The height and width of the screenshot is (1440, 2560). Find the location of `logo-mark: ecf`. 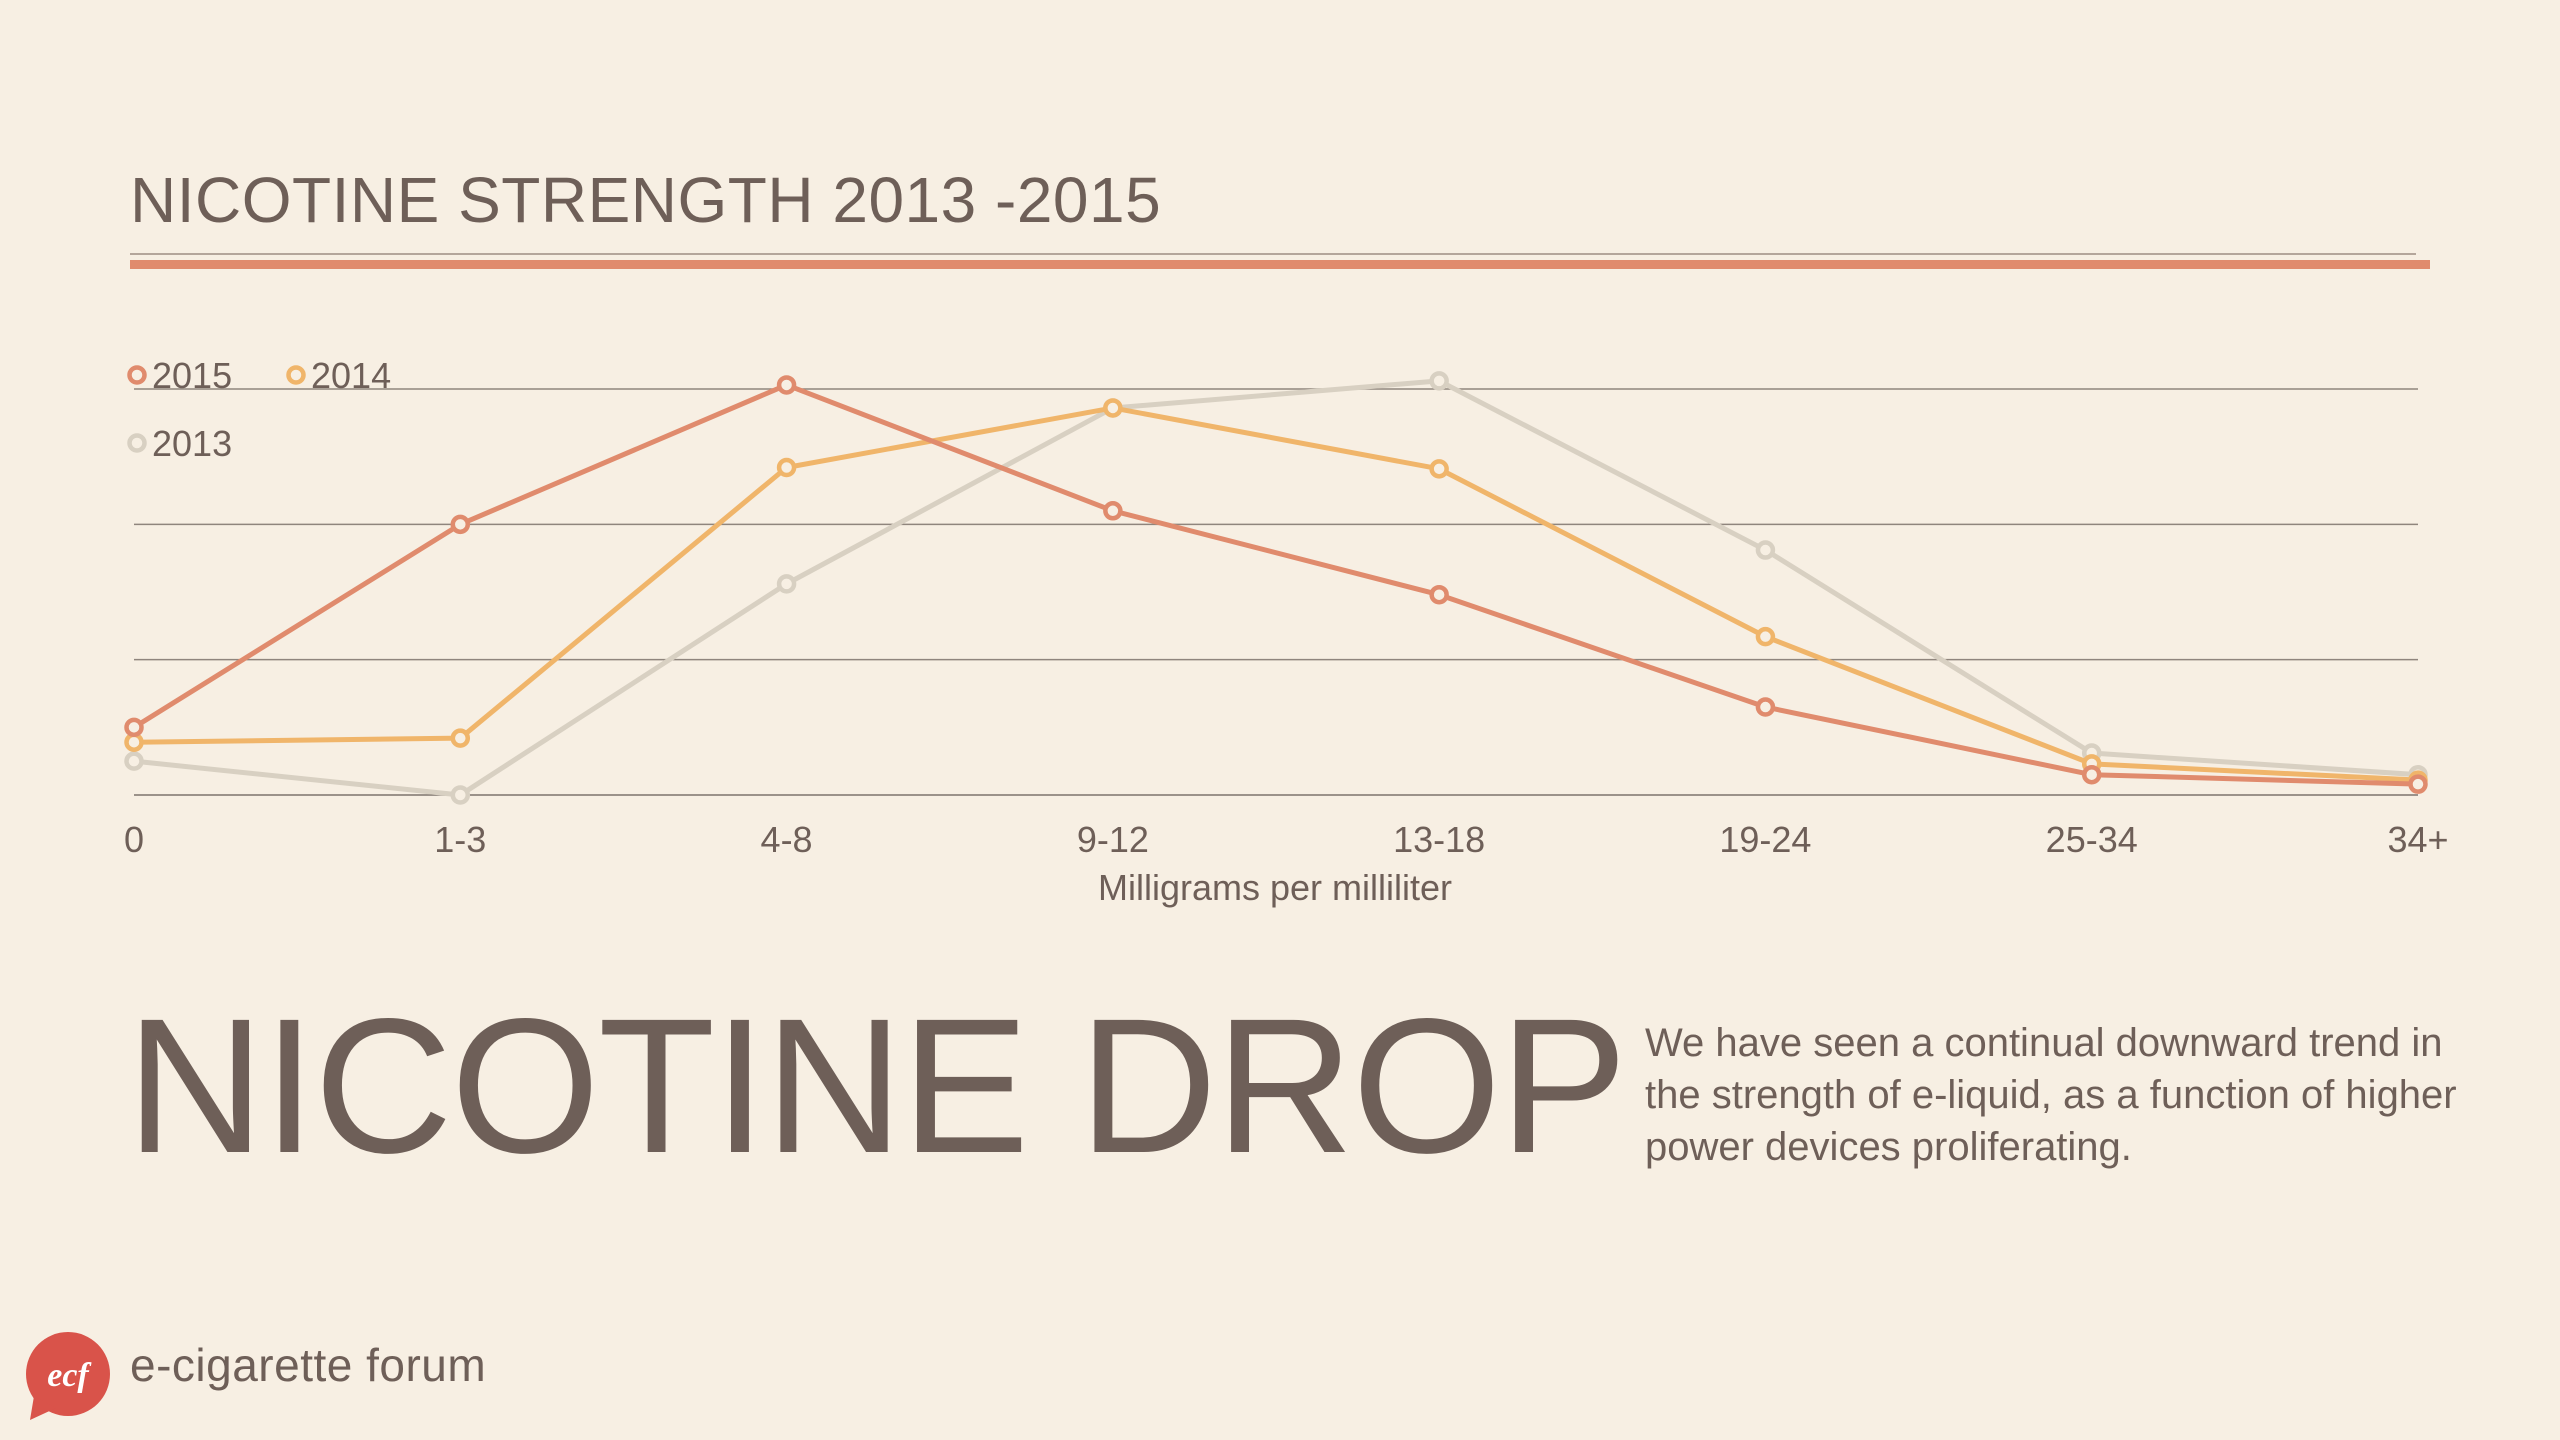

logo-mark: ecf is located at coordinates (69, 1375).